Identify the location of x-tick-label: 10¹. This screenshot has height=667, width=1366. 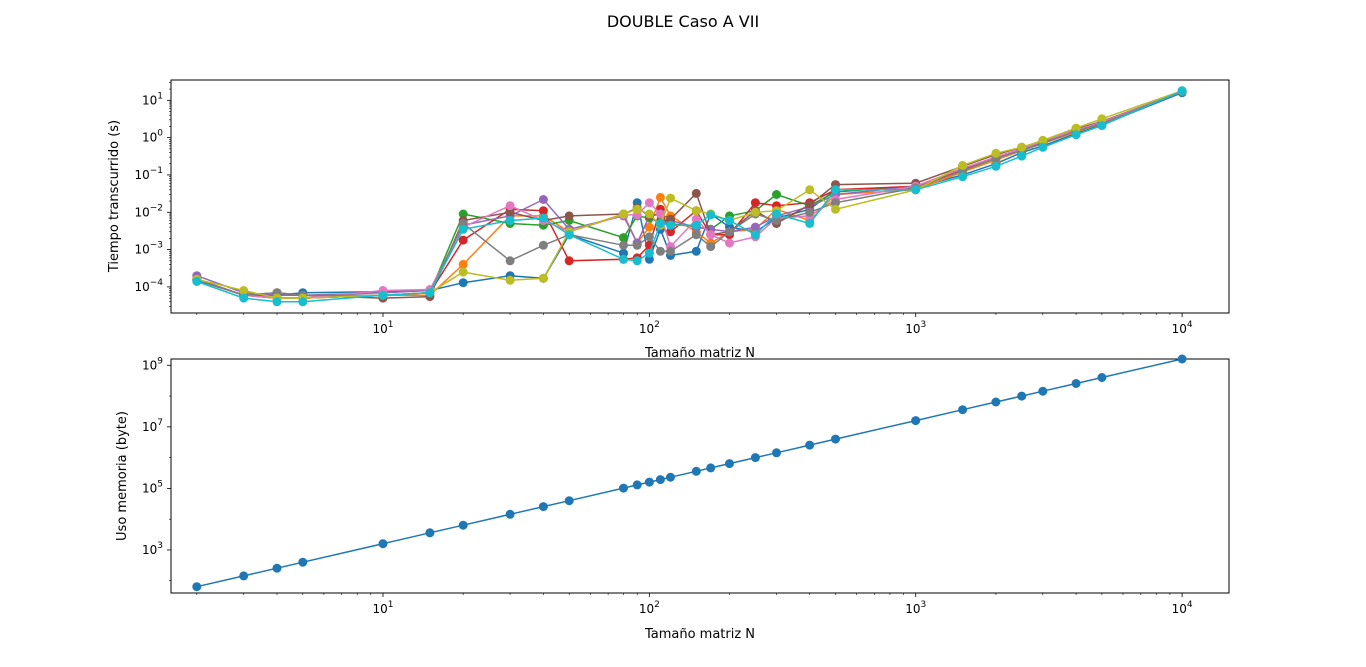
(382, 328).